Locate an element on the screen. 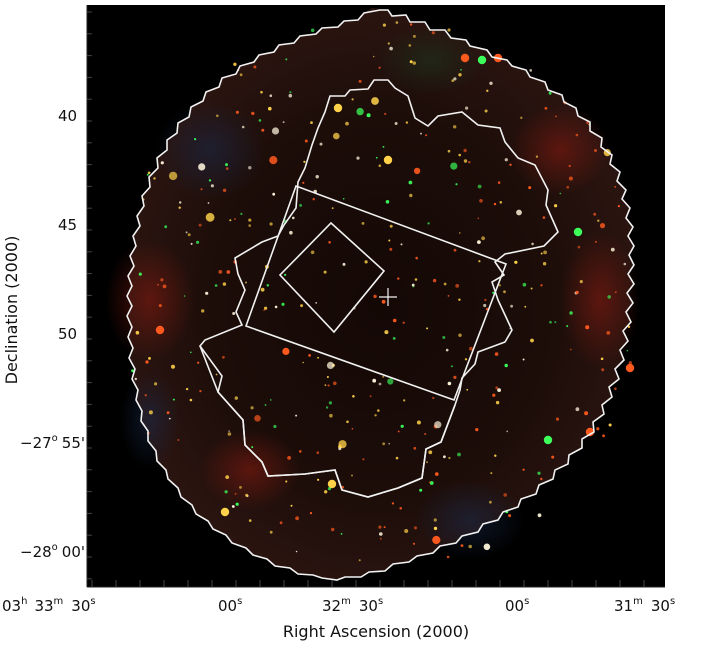 Image resolution: width=703 pixels, height=654 pixels. x-tick-30-third: 30 is located at coordinates (660, 606).